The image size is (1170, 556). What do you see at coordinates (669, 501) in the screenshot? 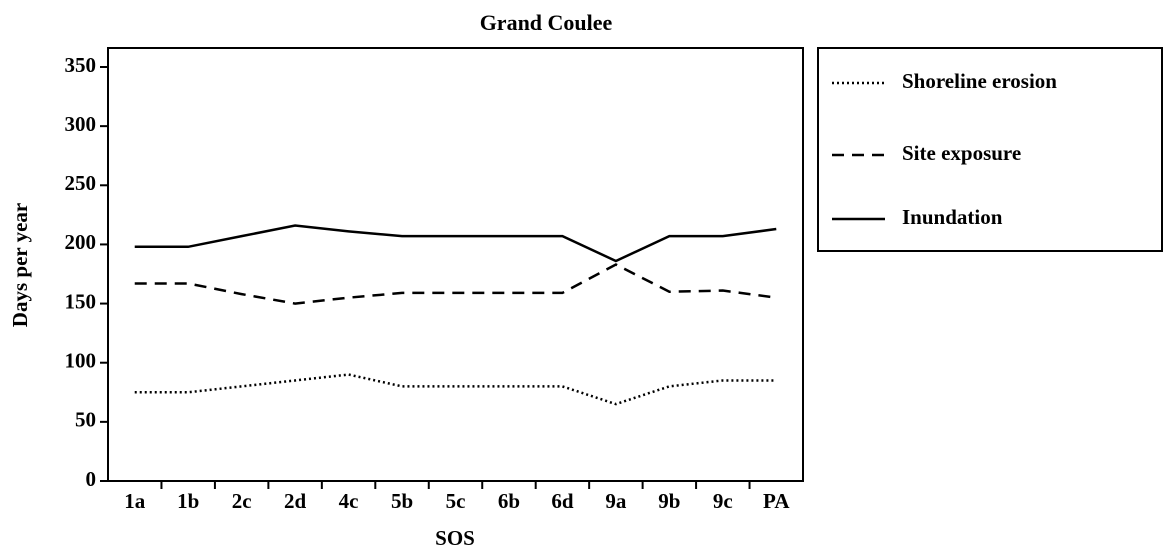
I see `x-tick-label: 9b` at bounding box center [669, 501].